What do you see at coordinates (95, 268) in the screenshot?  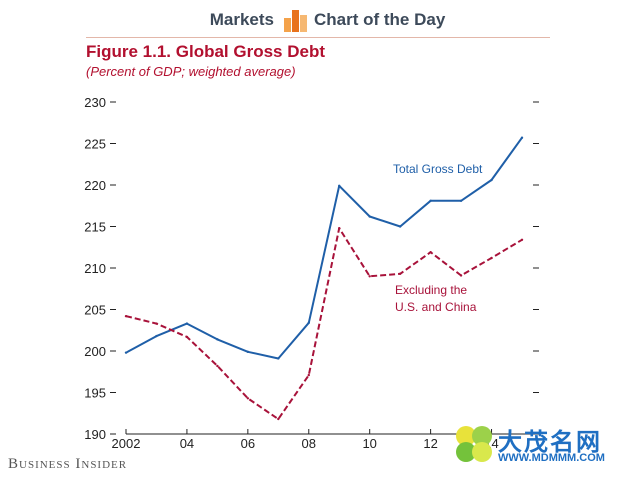 I see `y-tick-label: 210` at bounding box center [95, 268].